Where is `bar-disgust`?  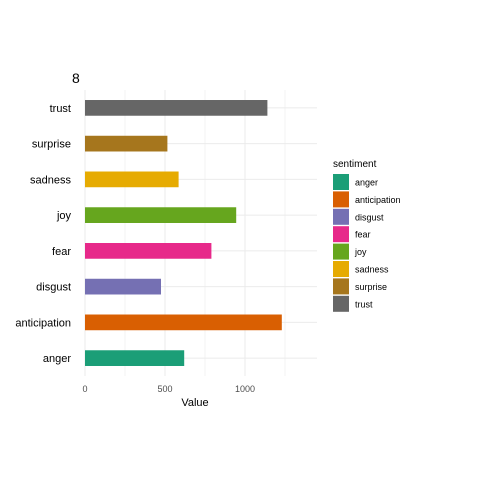 bar-disgust is located at coordinates (123, 286).